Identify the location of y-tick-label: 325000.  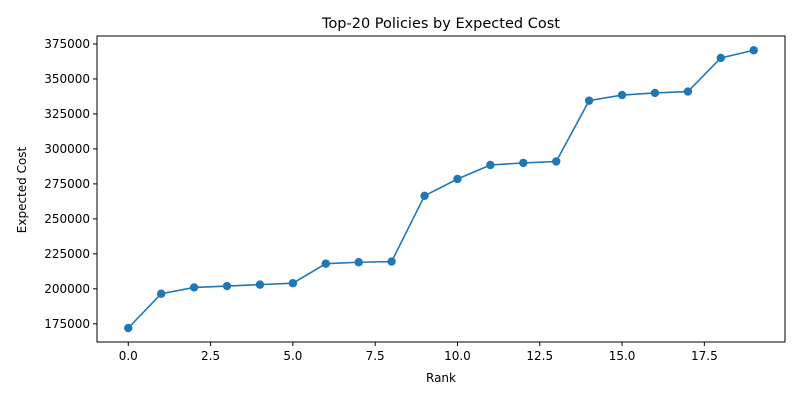
(67, 114).